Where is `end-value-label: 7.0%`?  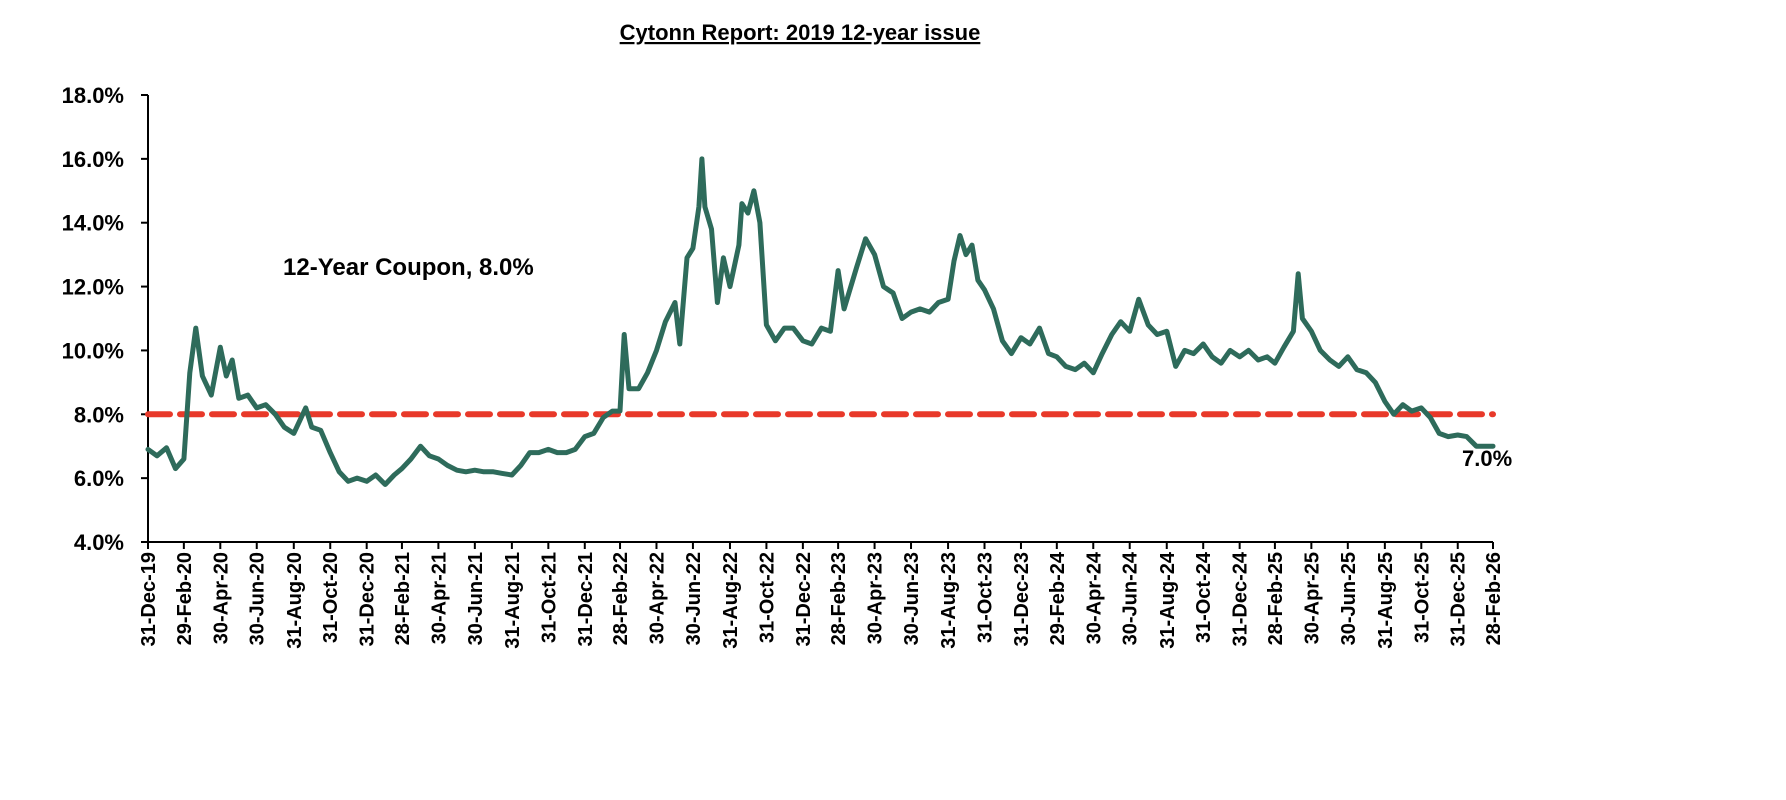 end-value-label: 7.0% is located at coordinates (1487, 458).